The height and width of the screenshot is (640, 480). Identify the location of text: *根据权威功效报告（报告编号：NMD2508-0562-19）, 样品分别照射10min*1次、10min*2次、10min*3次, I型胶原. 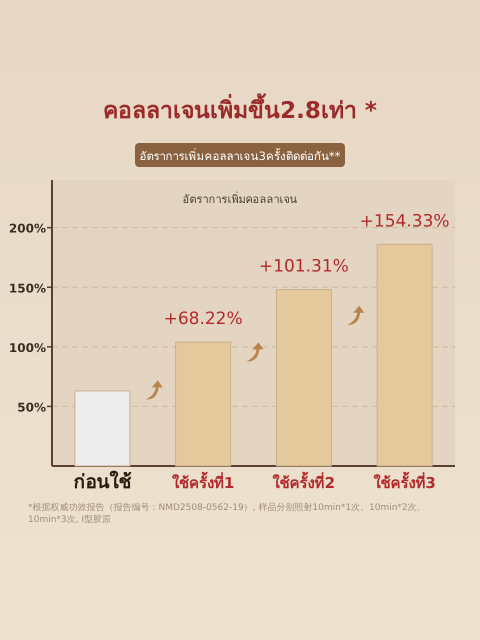
(227, 514).